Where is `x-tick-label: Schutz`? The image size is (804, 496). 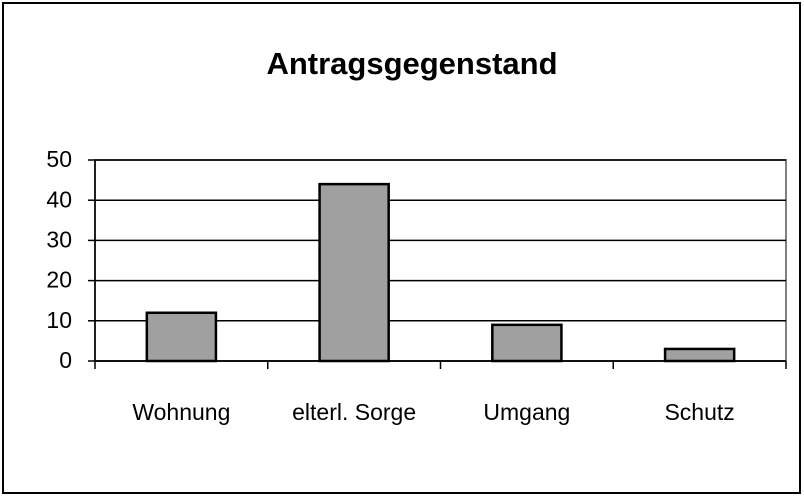
x-tick-label: Schutz is located at coordinates (699, 412).